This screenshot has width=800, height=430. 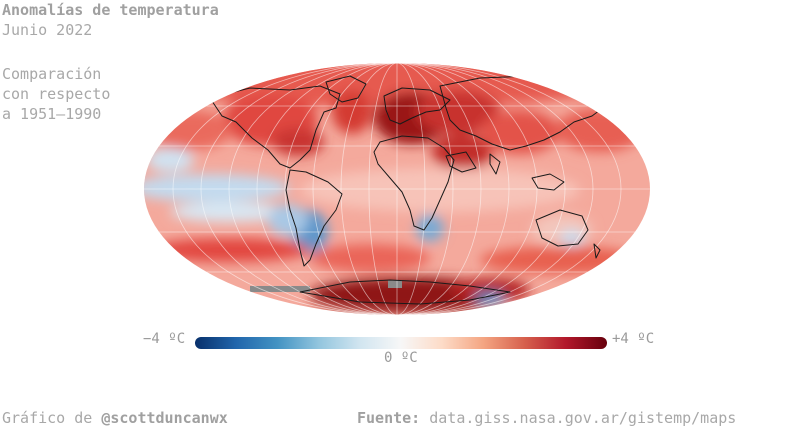 What do you see at coordinates (288, 220) in the screenshot?
I see `andes-cool-anomaly` at bounding box center [288, 220].